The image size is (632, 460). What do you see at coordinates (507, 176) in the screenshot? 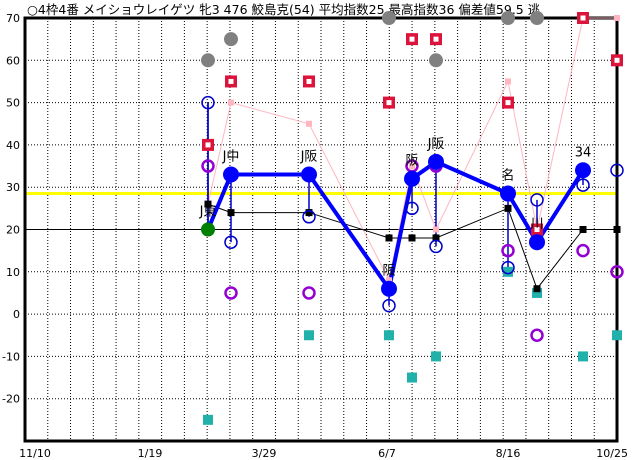
I see `race-label: 名` at bounding box center [507, 176].